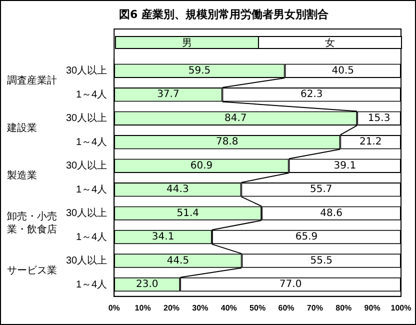 The image size is (416, 325). Describe the element at coordinates (306, 237) in the screenshot. I see `data-label: 65.9` at that location.